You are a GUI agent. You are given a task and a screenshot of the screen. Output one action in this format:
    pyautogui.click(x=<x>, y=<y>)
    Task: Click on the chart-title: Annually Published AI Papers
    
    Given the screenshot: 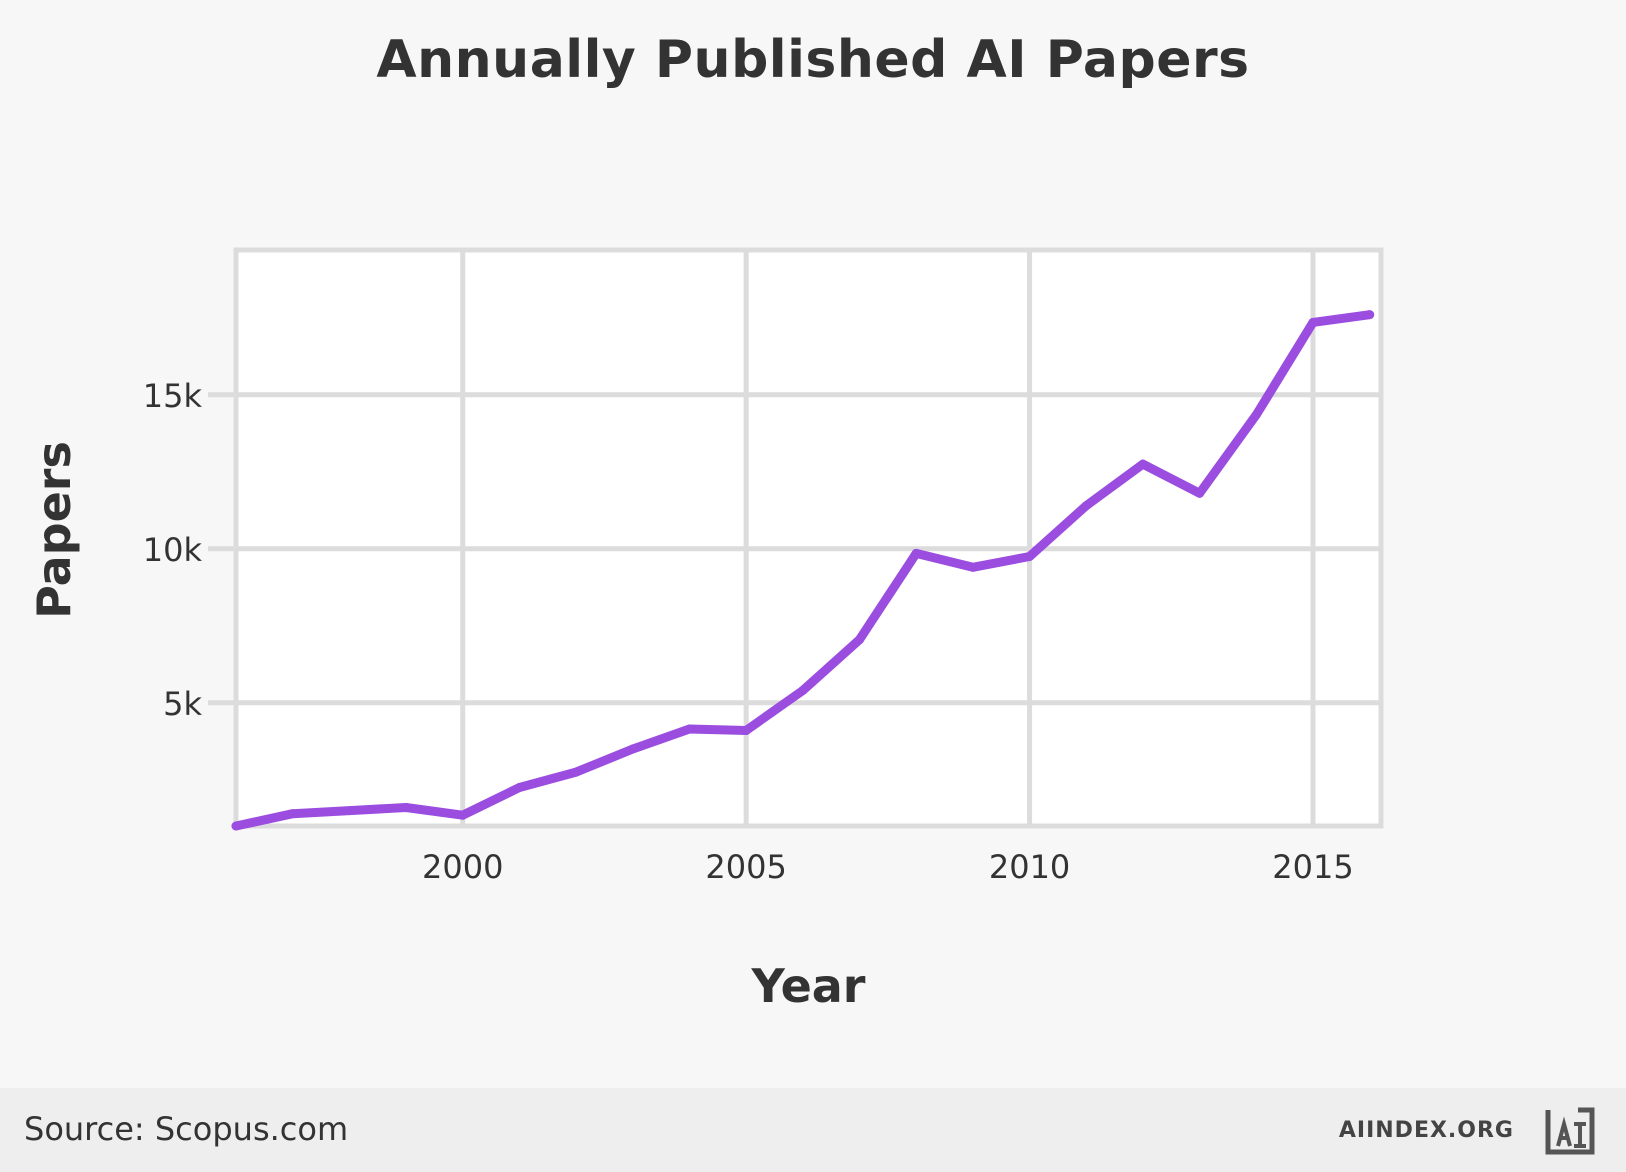 What is the action you would take?
    pyautogui.click(x=813, y=60)
    